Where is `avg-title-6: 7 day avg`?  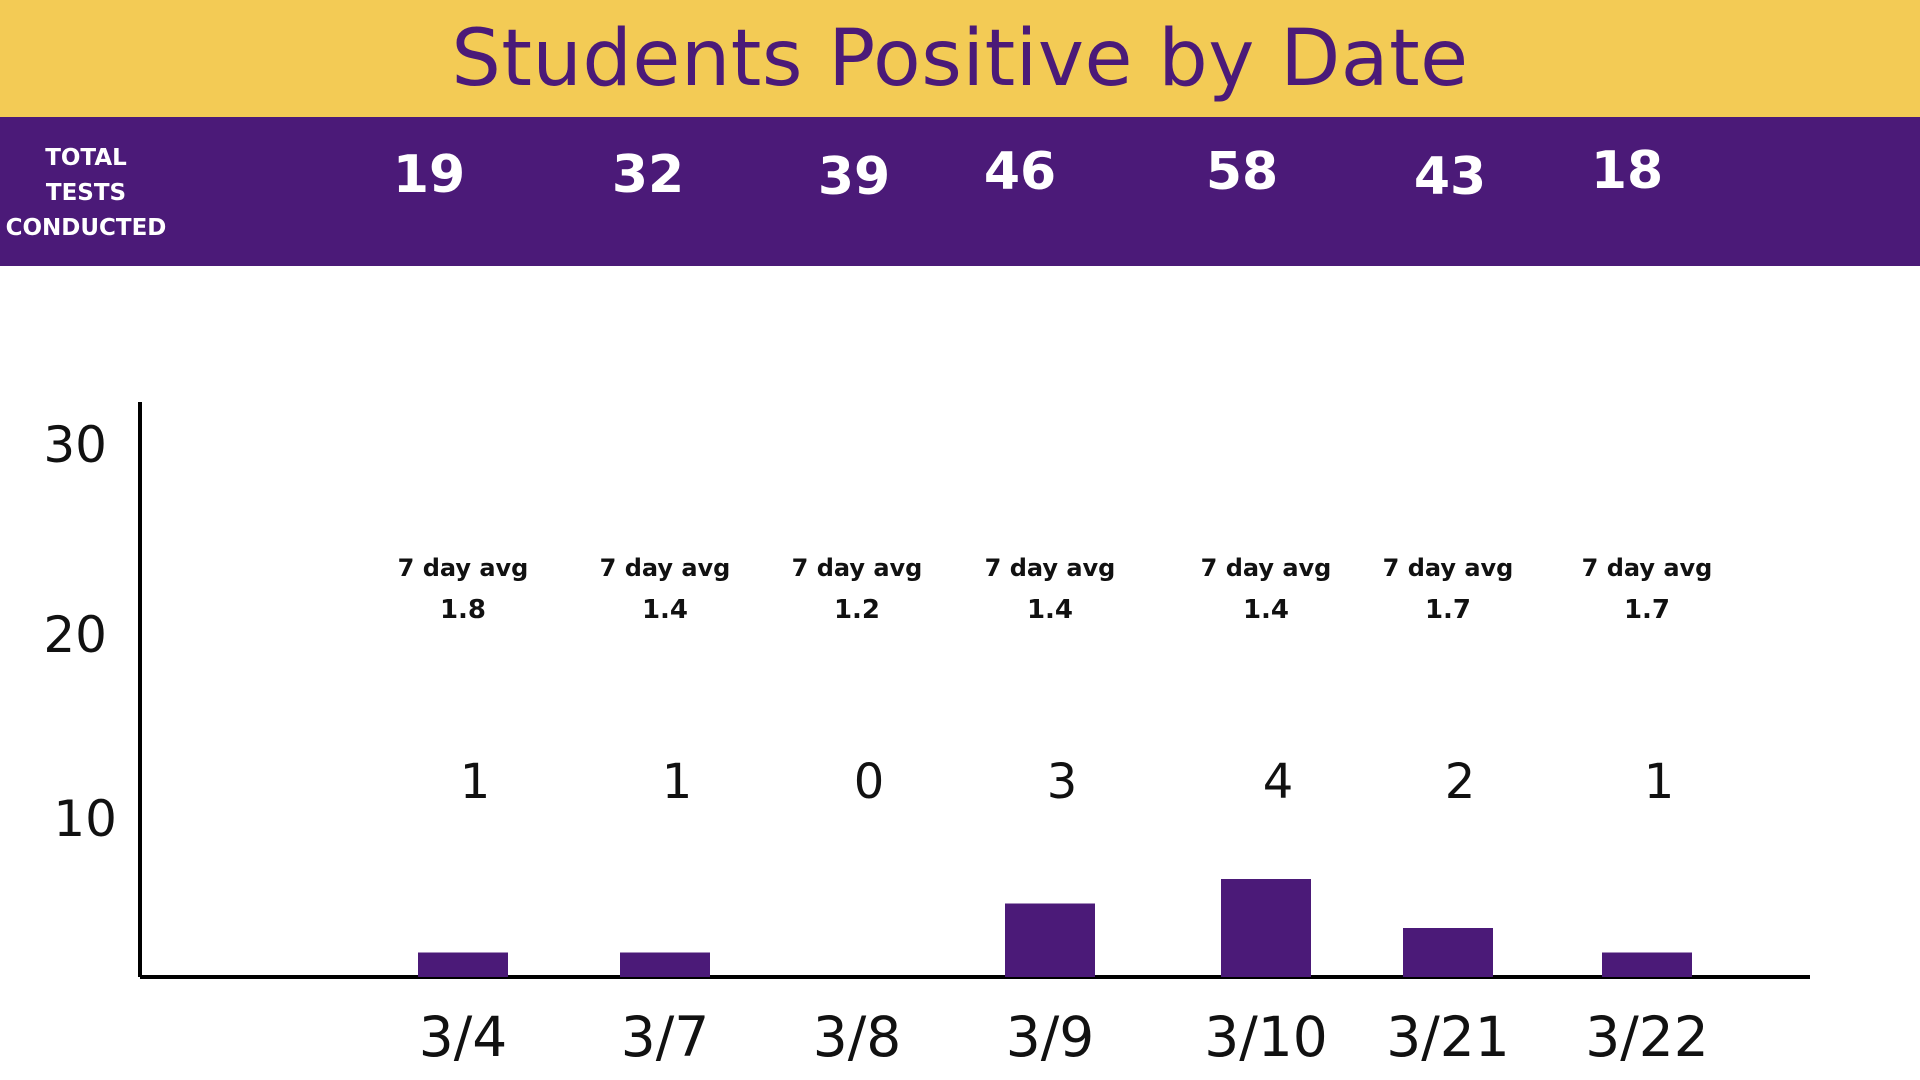
avg-title-6: 7 day avg is located at coordinates (1448, 568).